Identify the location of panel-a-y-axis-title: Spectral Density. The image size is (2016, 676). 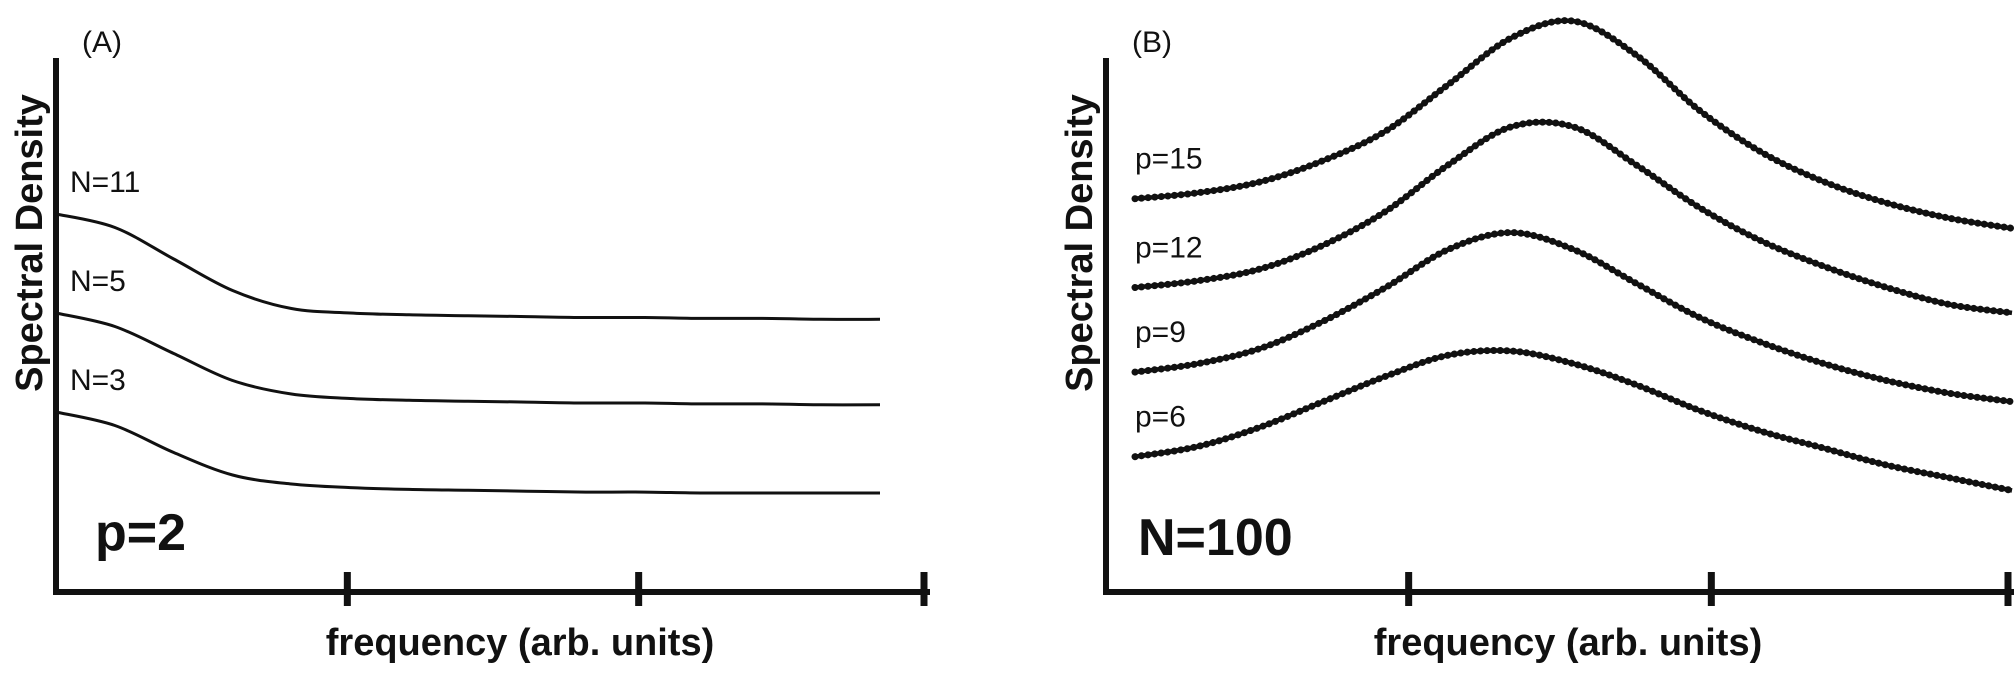
(30, 243).